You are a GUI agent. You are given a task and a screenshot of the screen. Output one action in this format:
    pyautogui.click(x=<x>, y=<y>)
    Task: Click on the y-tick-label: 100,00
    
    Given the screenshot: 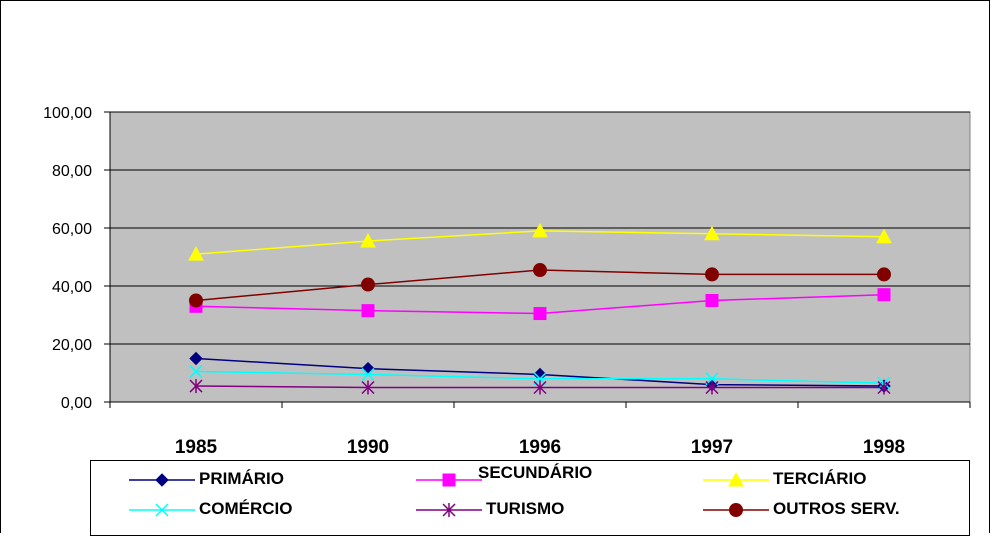 What is the action you would take?
    pyautogui.click(x=67, y=113)
    